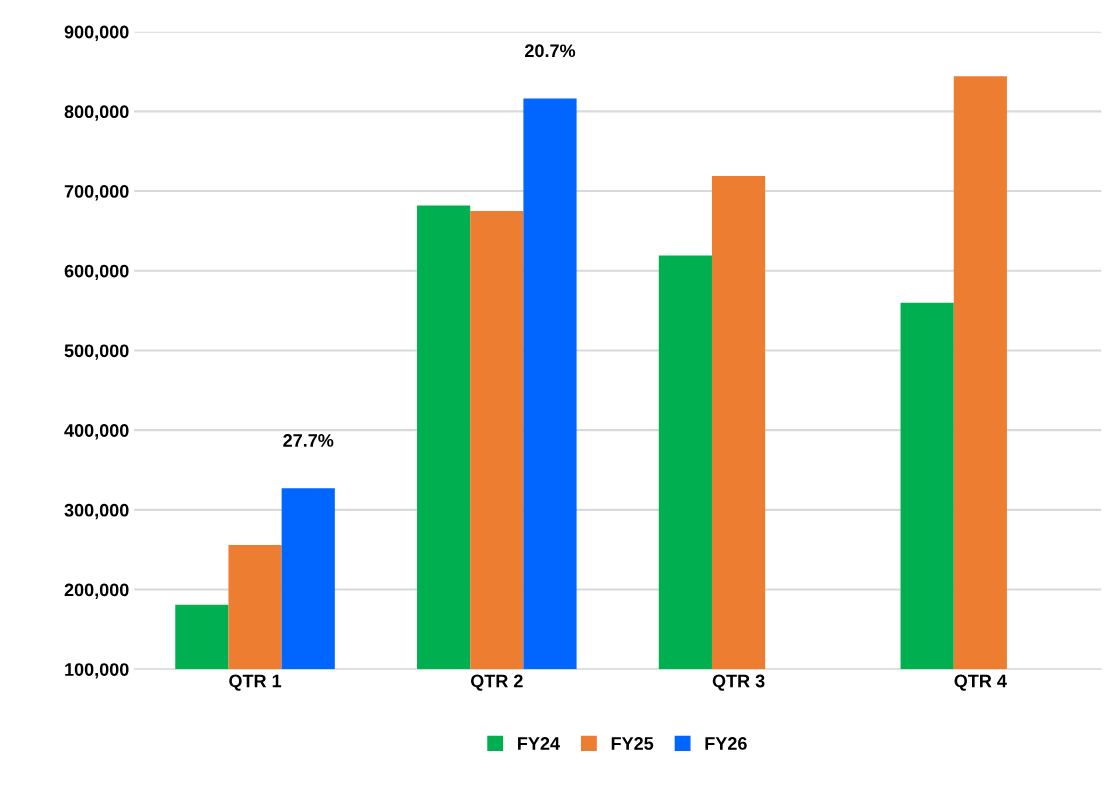 The width and height of the screenshot is (1118, 792). Describe the element at coordinates (539, 743) in the screenshot. I see `legend-label: FY24` at that location.